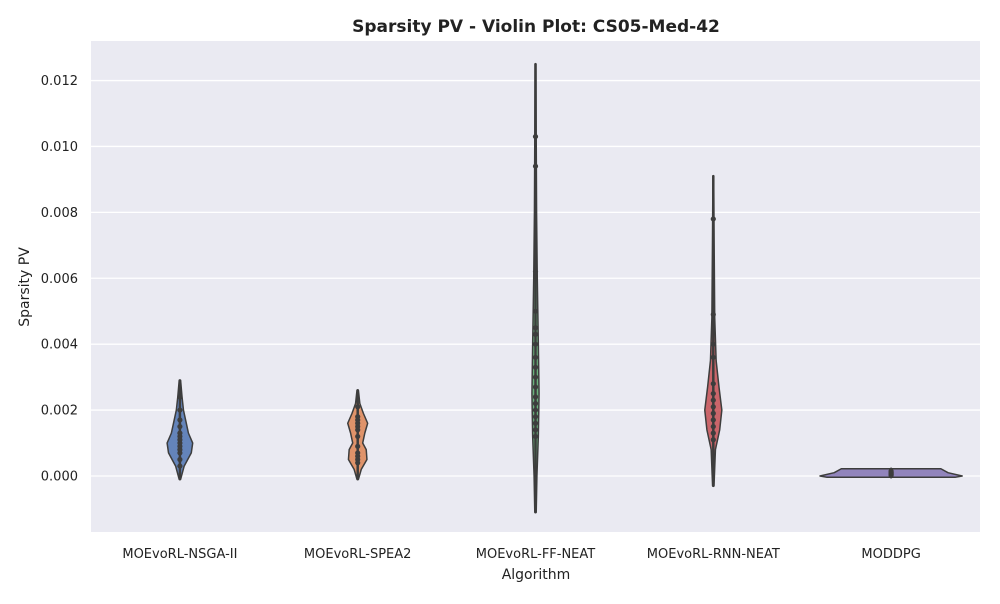 The width and height of the screenshot is (1000, 604). I want to click on violin-moevorl-nsga-ii, so click(180, 430).